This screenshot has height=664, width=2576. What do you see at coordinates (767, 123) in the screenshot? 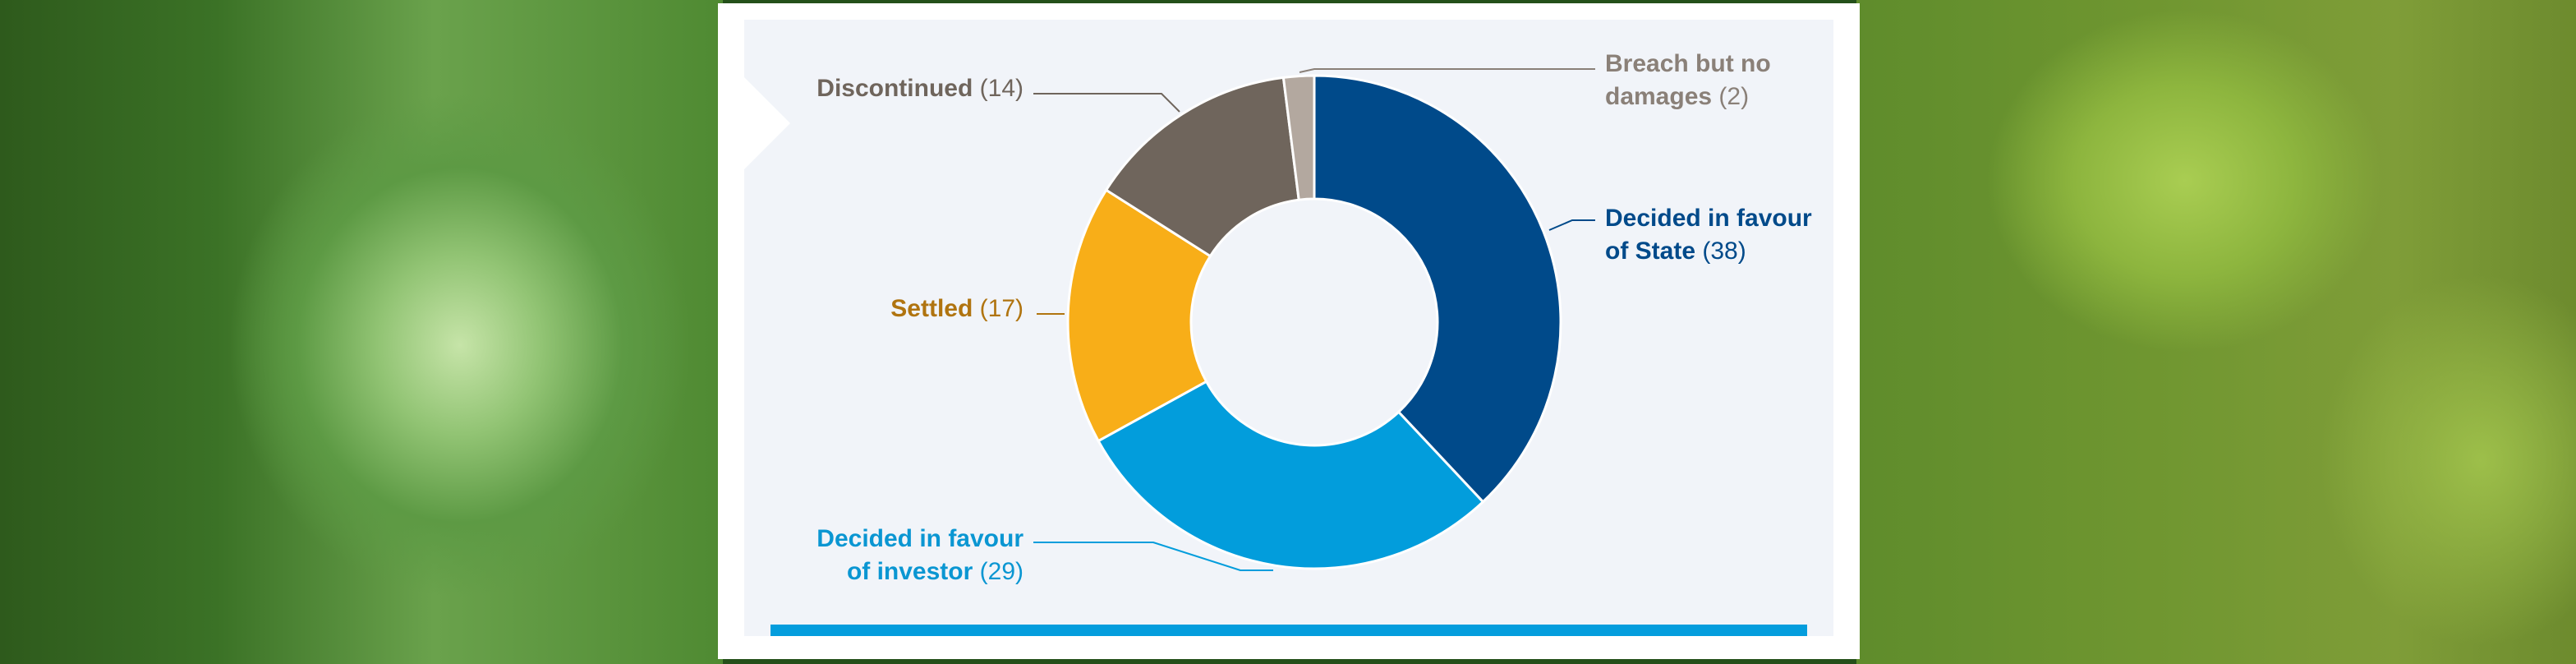
I see `panel-notch` at bounding box center [767, 123].